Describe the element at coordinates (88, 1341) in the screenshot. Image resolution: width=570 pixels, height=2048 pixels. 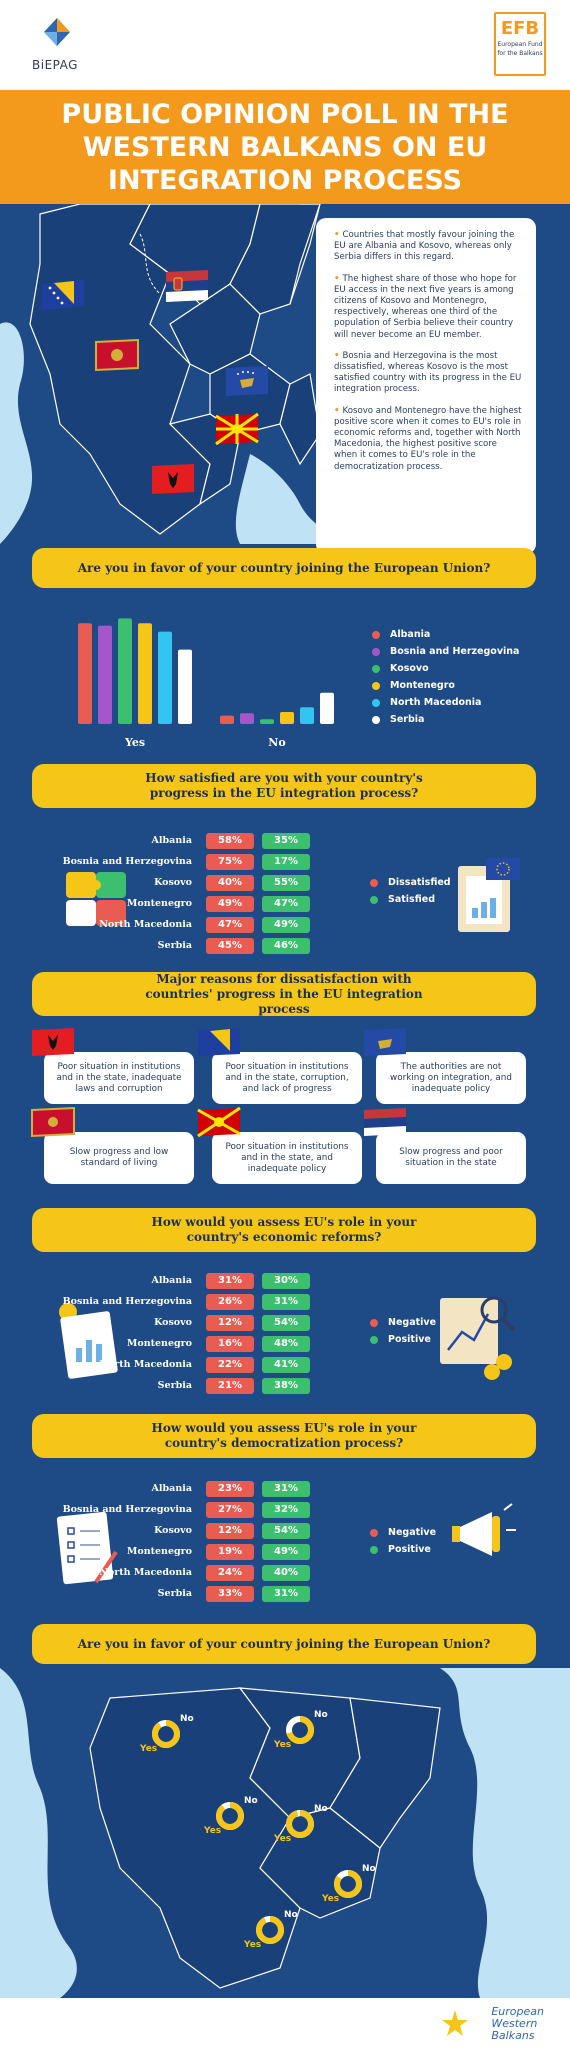
I see `report-chart-icon` at that location.